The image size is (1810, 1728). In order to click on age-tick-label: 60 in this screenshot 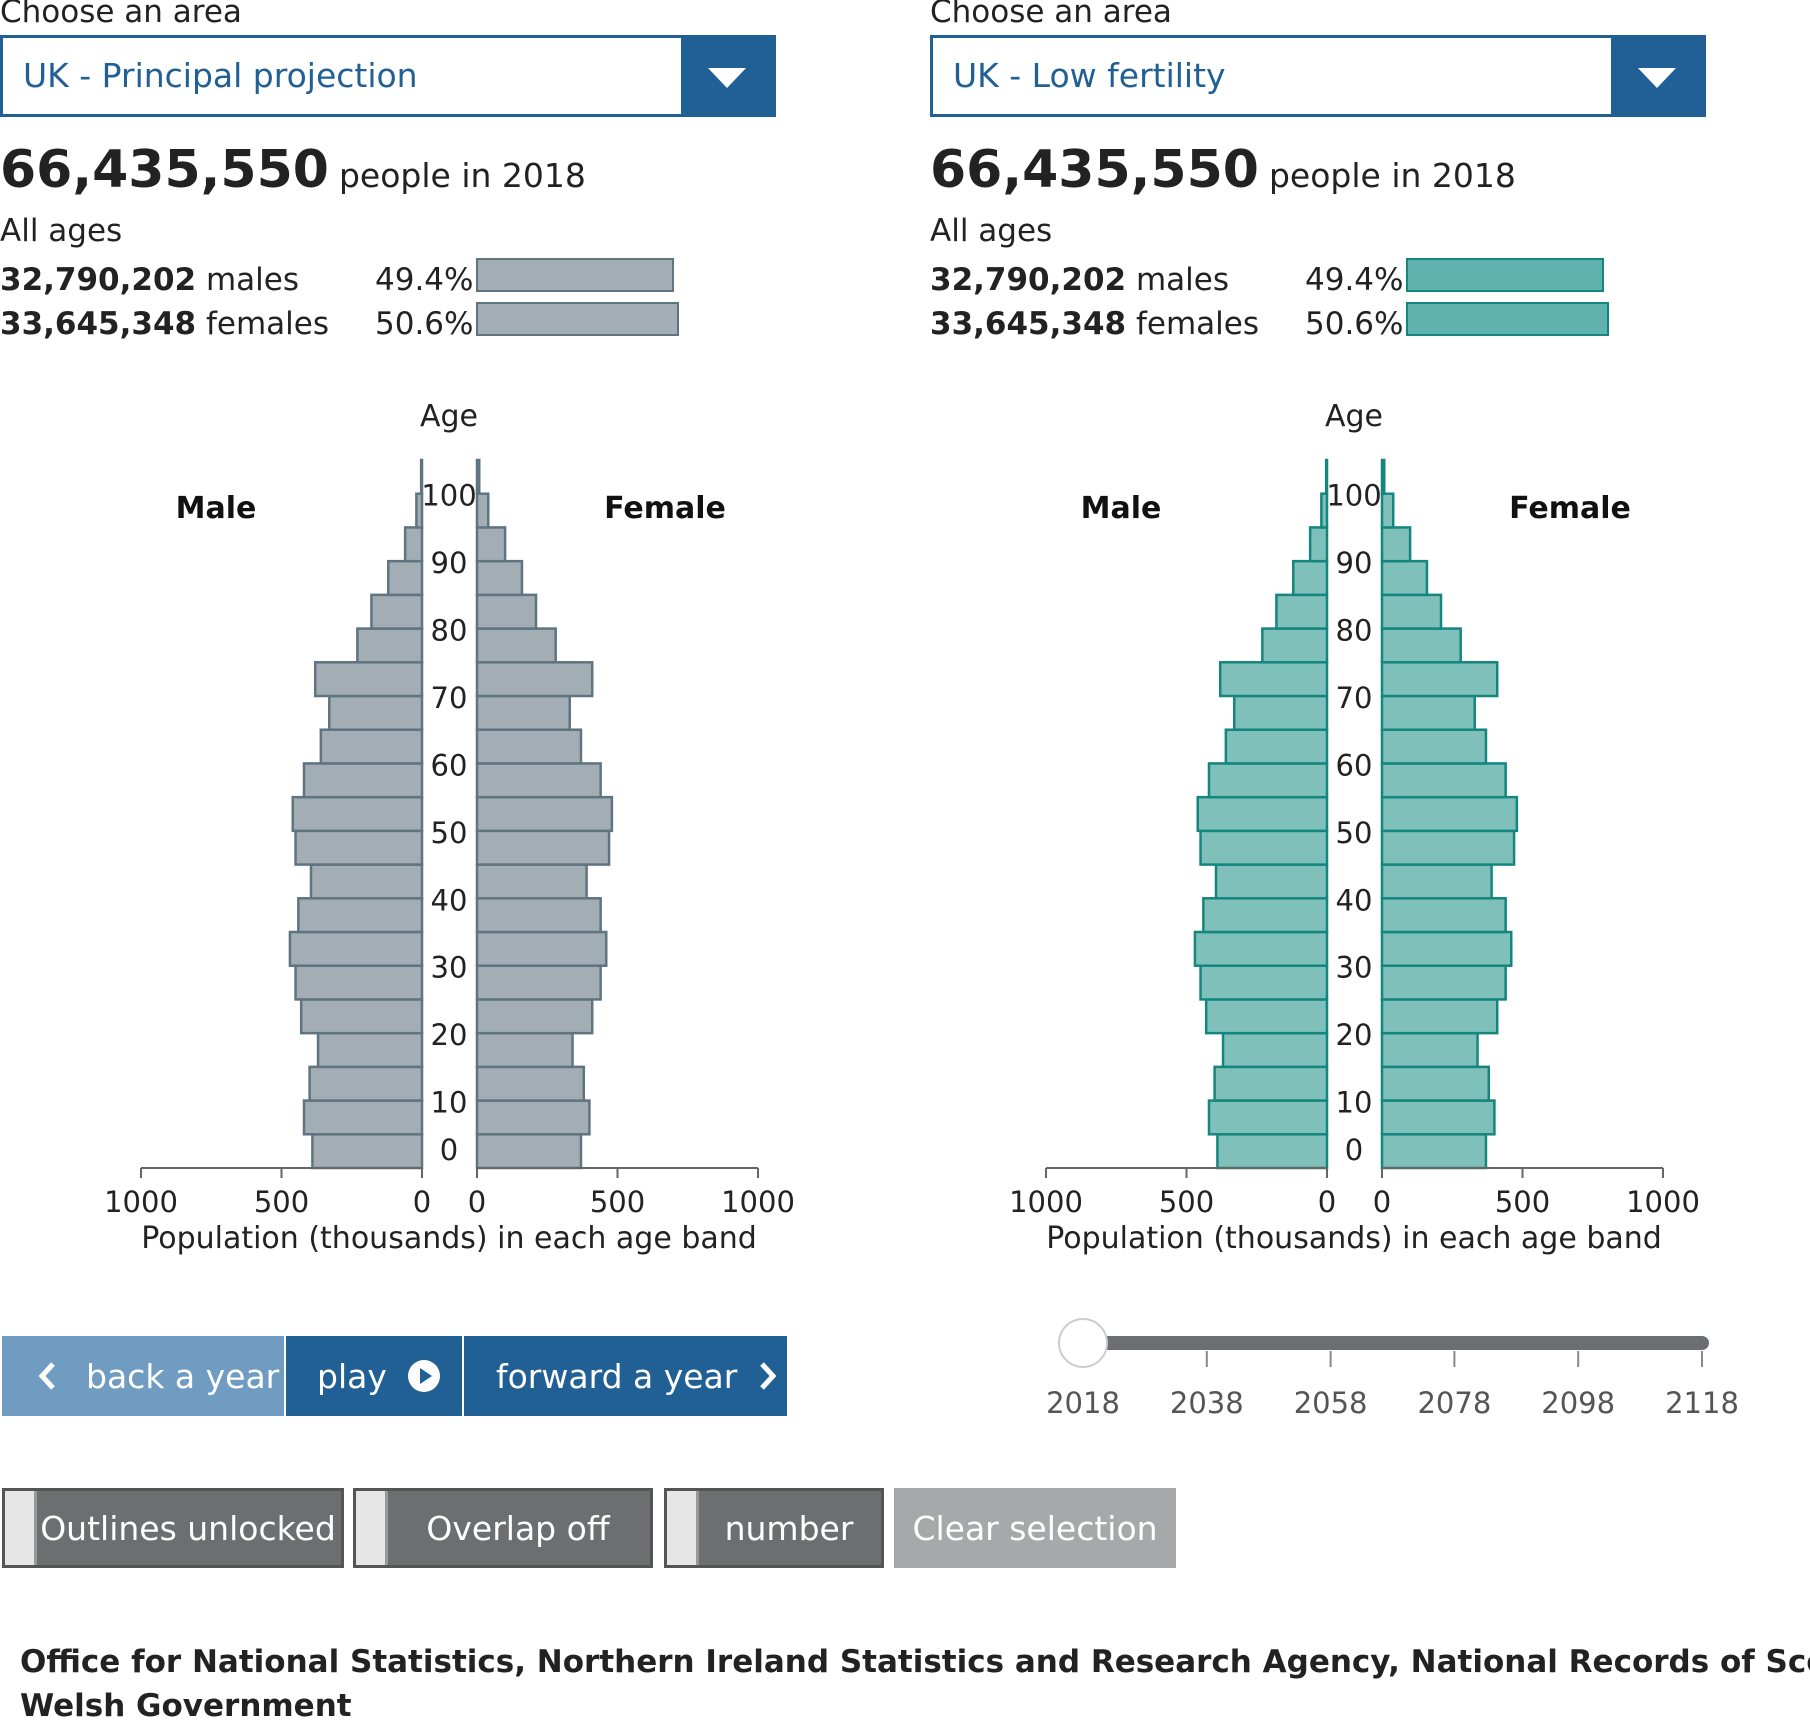, I will do `click(449, 765)`.